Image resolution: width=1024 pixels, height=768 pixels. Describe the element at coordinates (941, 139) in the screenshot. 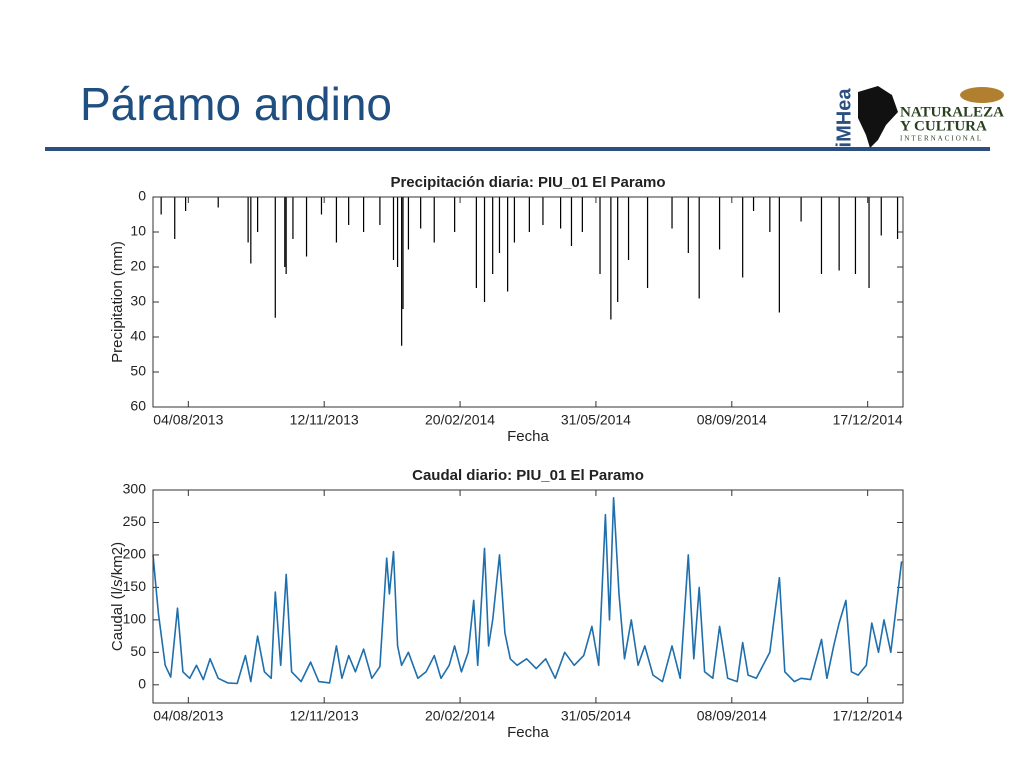

I see `logo-line3: INTERNACIONAL` at that location.